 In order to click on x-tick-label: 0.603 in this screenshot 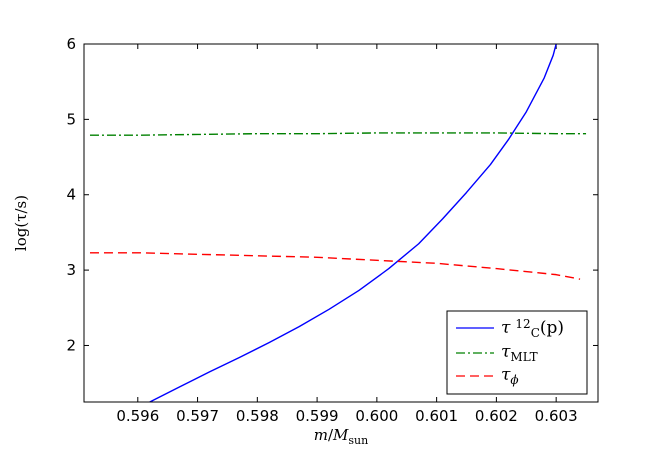, I will do `click(556, 416)`.